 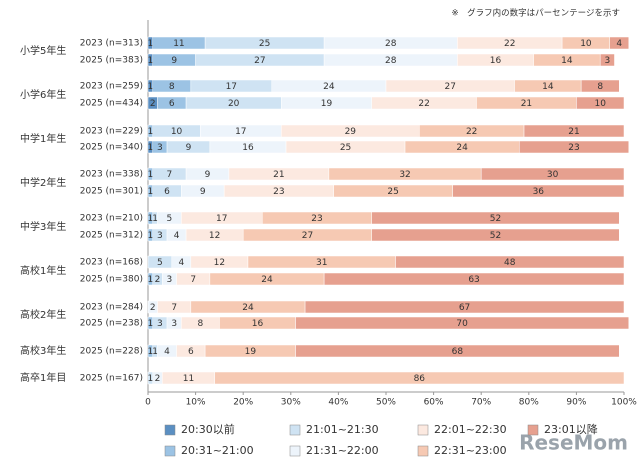 What do you see at coordinates (342, 450) in the screenshot?
I see `legend-label: 21:31~22:00` at bounding box center [342, 450].